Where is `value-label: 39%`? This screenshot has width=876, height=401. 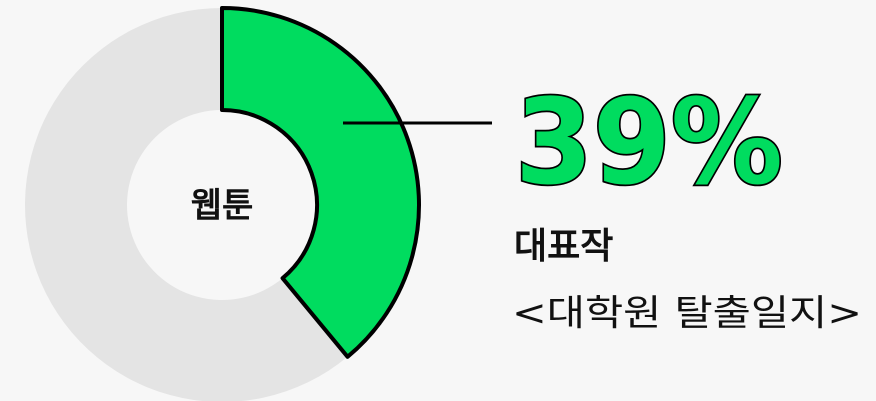
value-label: 39% is located at coordinates (649, 142).